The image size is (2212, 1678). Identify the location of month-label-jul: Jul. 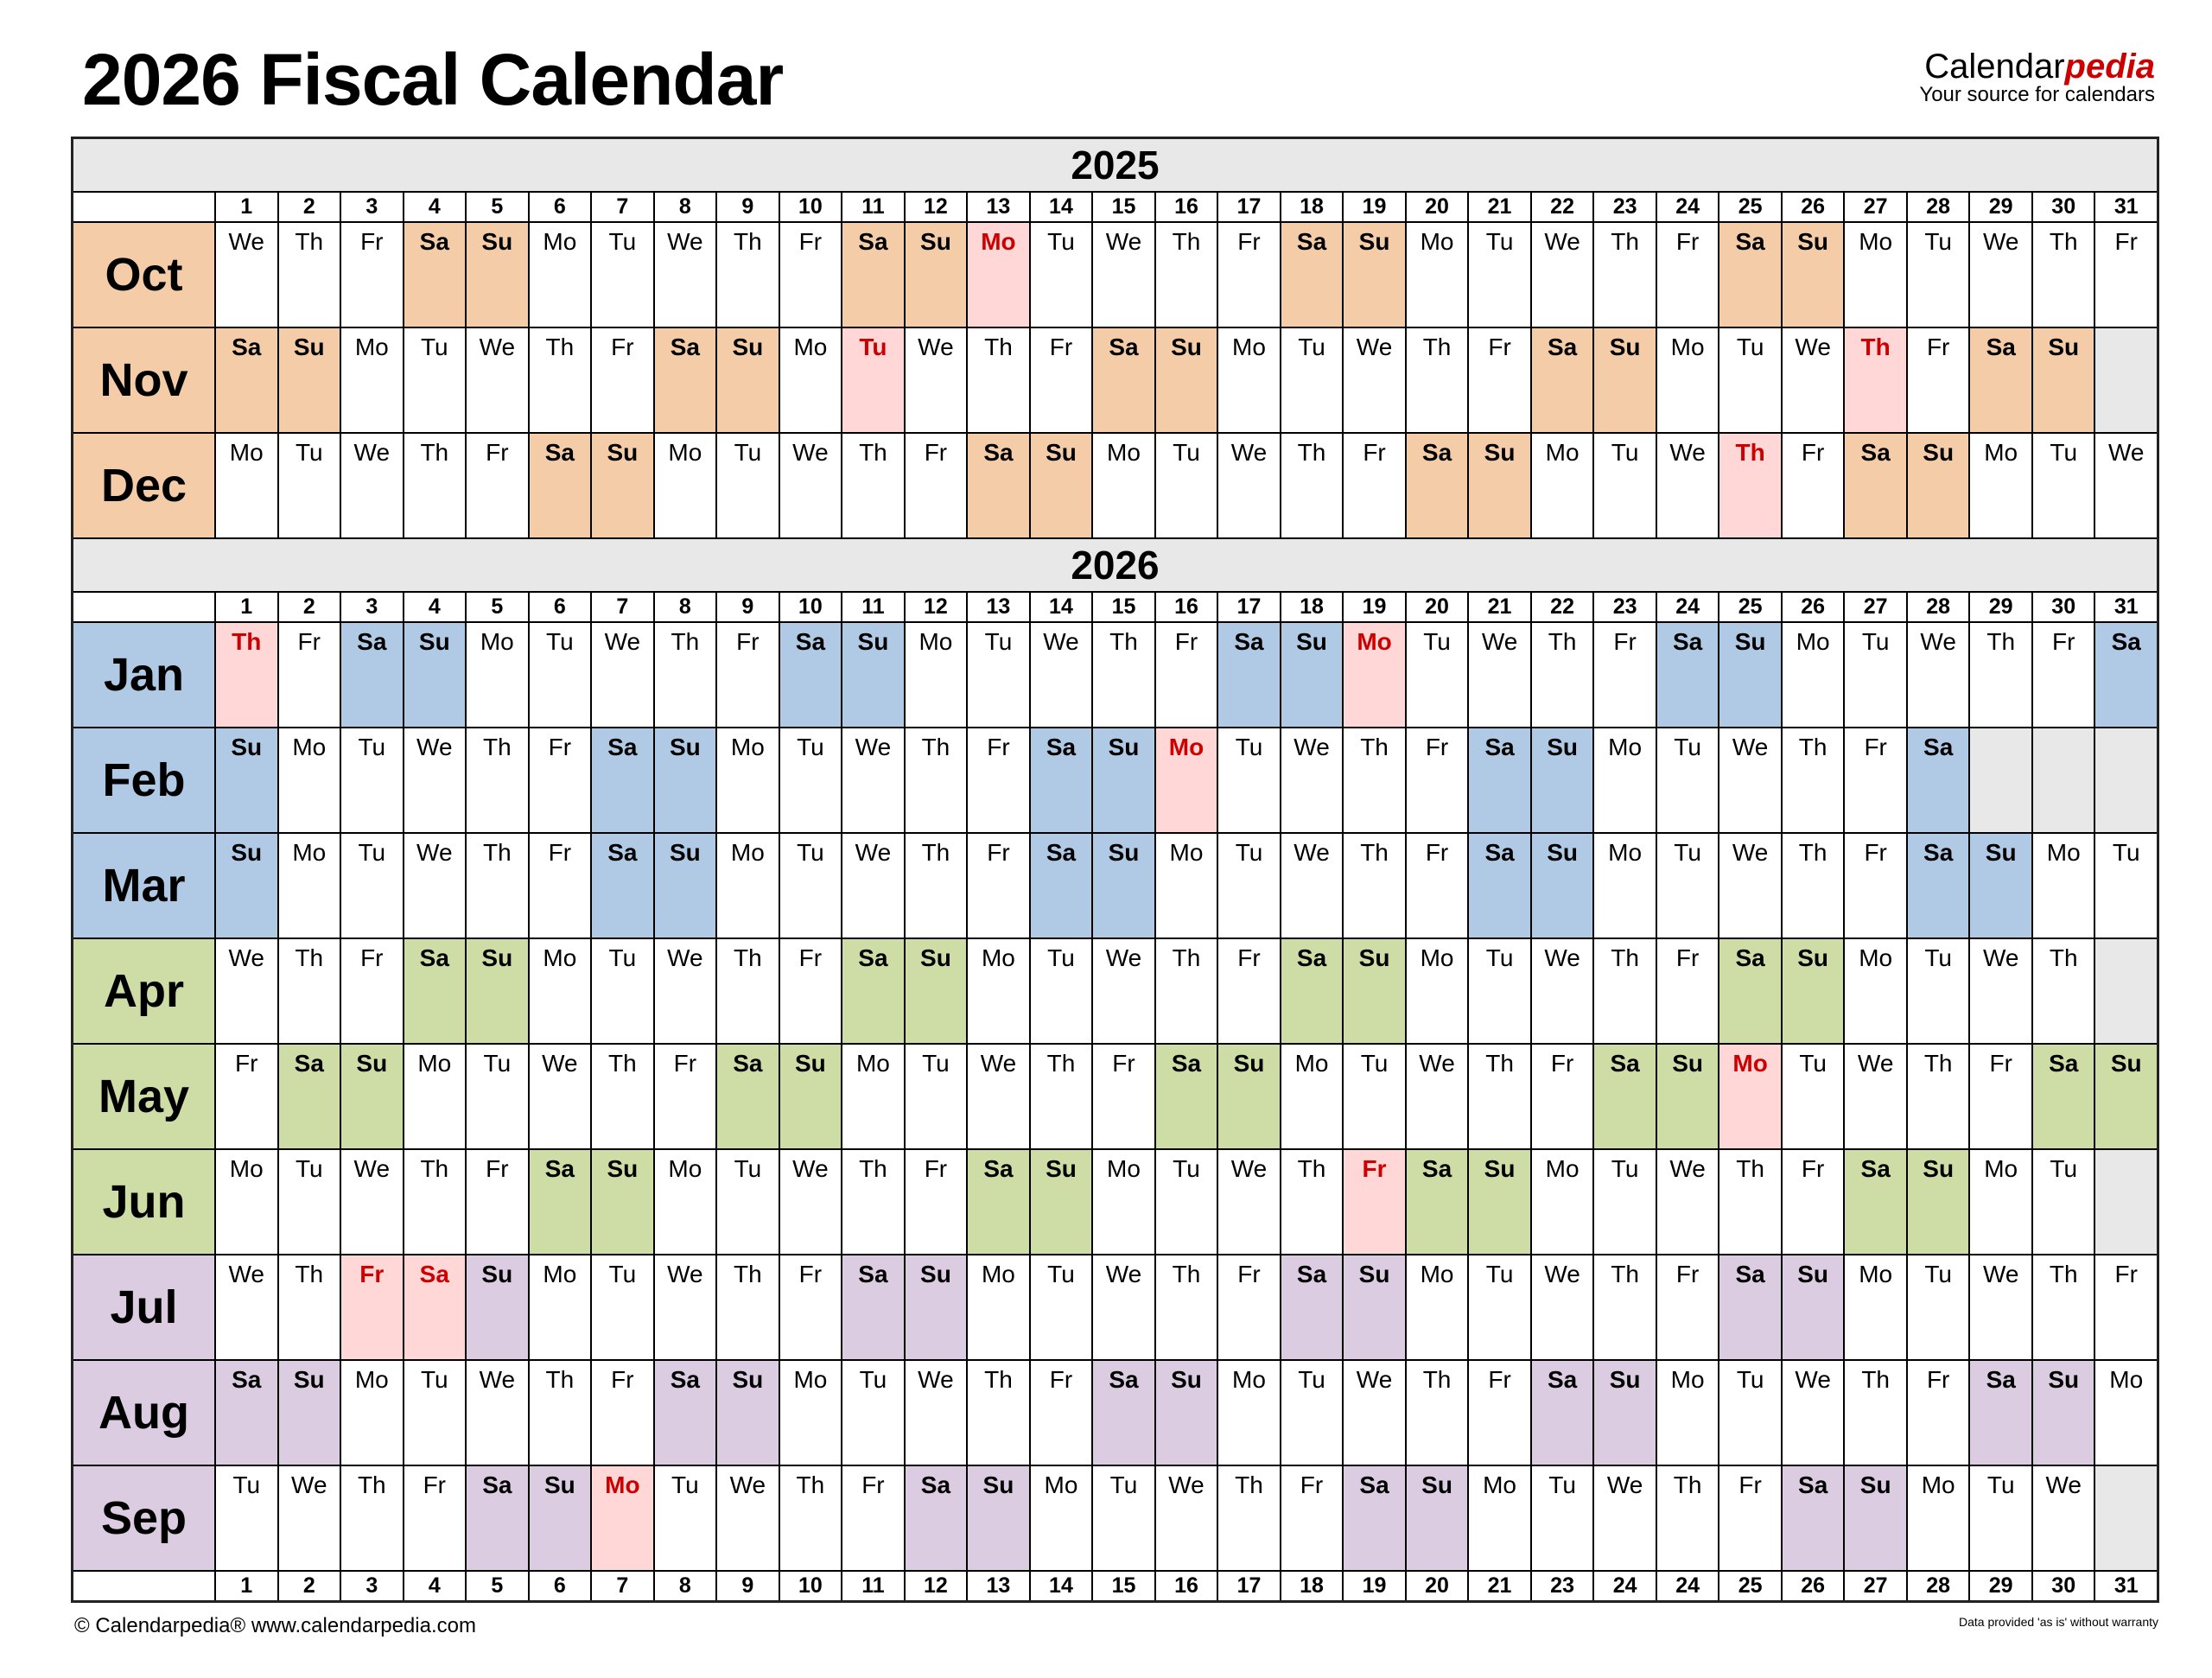
(143, 1307).